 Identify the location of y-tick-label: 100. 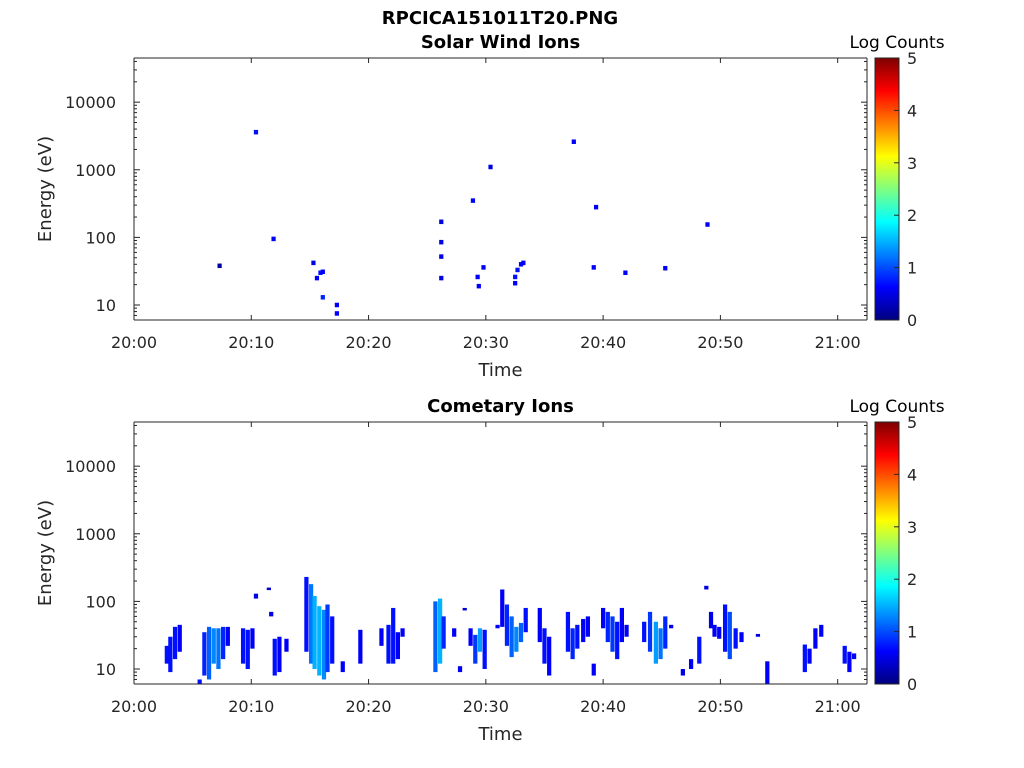
(100, 237).